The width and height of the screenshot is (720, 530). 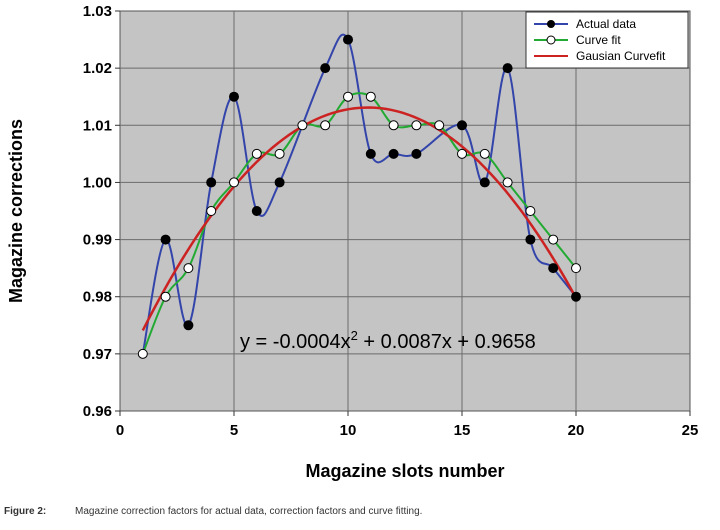 What do you see at coordinates (462, 430) in the screenshot?
I see `x-tick-label: 15` at bounding box center [462, 430].